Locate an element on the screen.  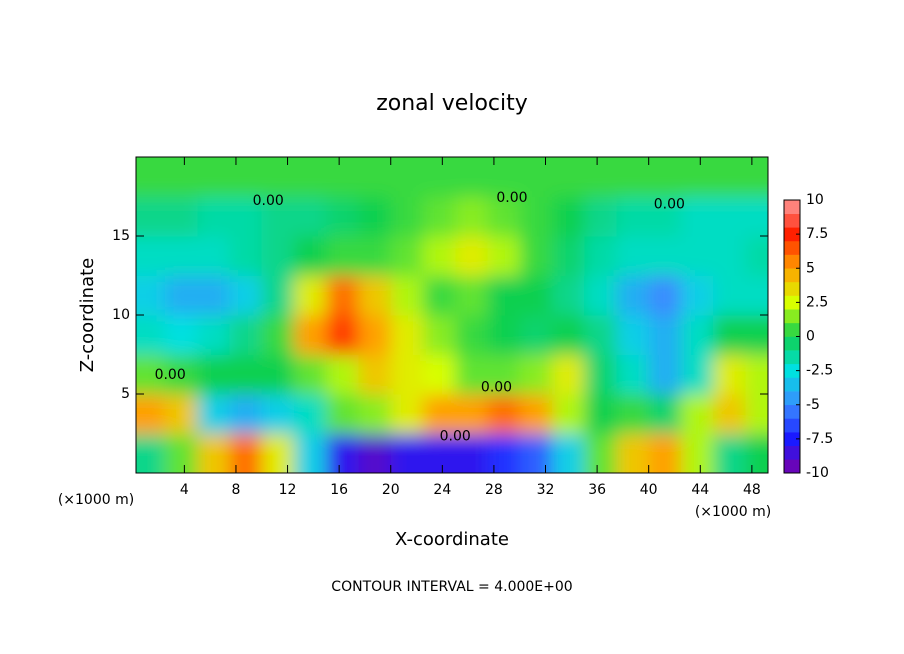
x-tick-label: 12 is located at coordinates (288, 490).